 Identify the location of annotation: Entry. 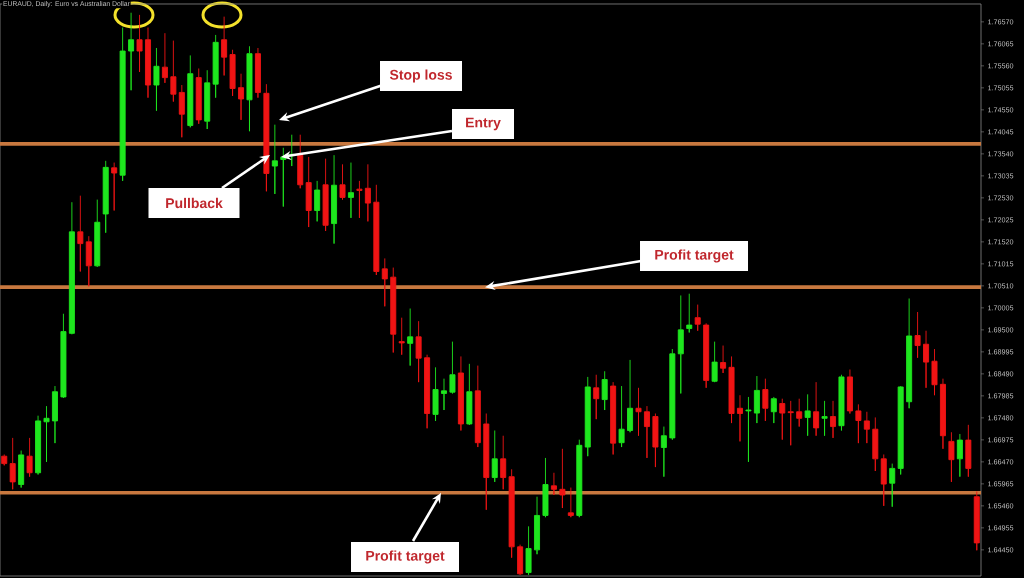
(483, 124).